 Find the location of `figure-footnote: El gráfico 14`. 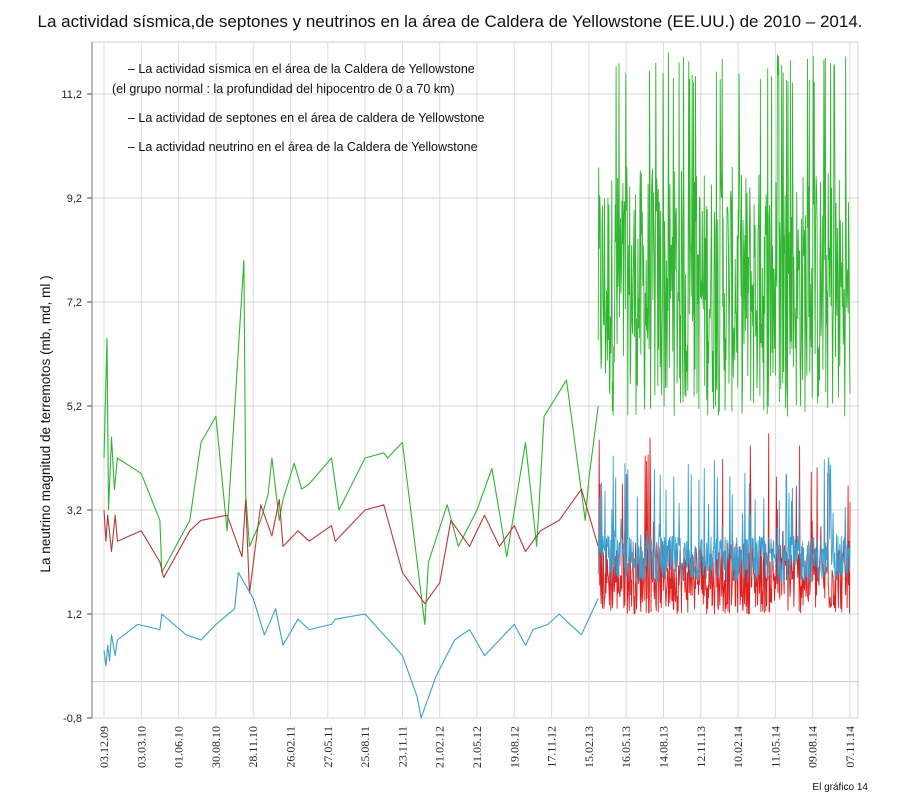

figure-footnote: El gráfico 14 is located at coordinates (840, 787).